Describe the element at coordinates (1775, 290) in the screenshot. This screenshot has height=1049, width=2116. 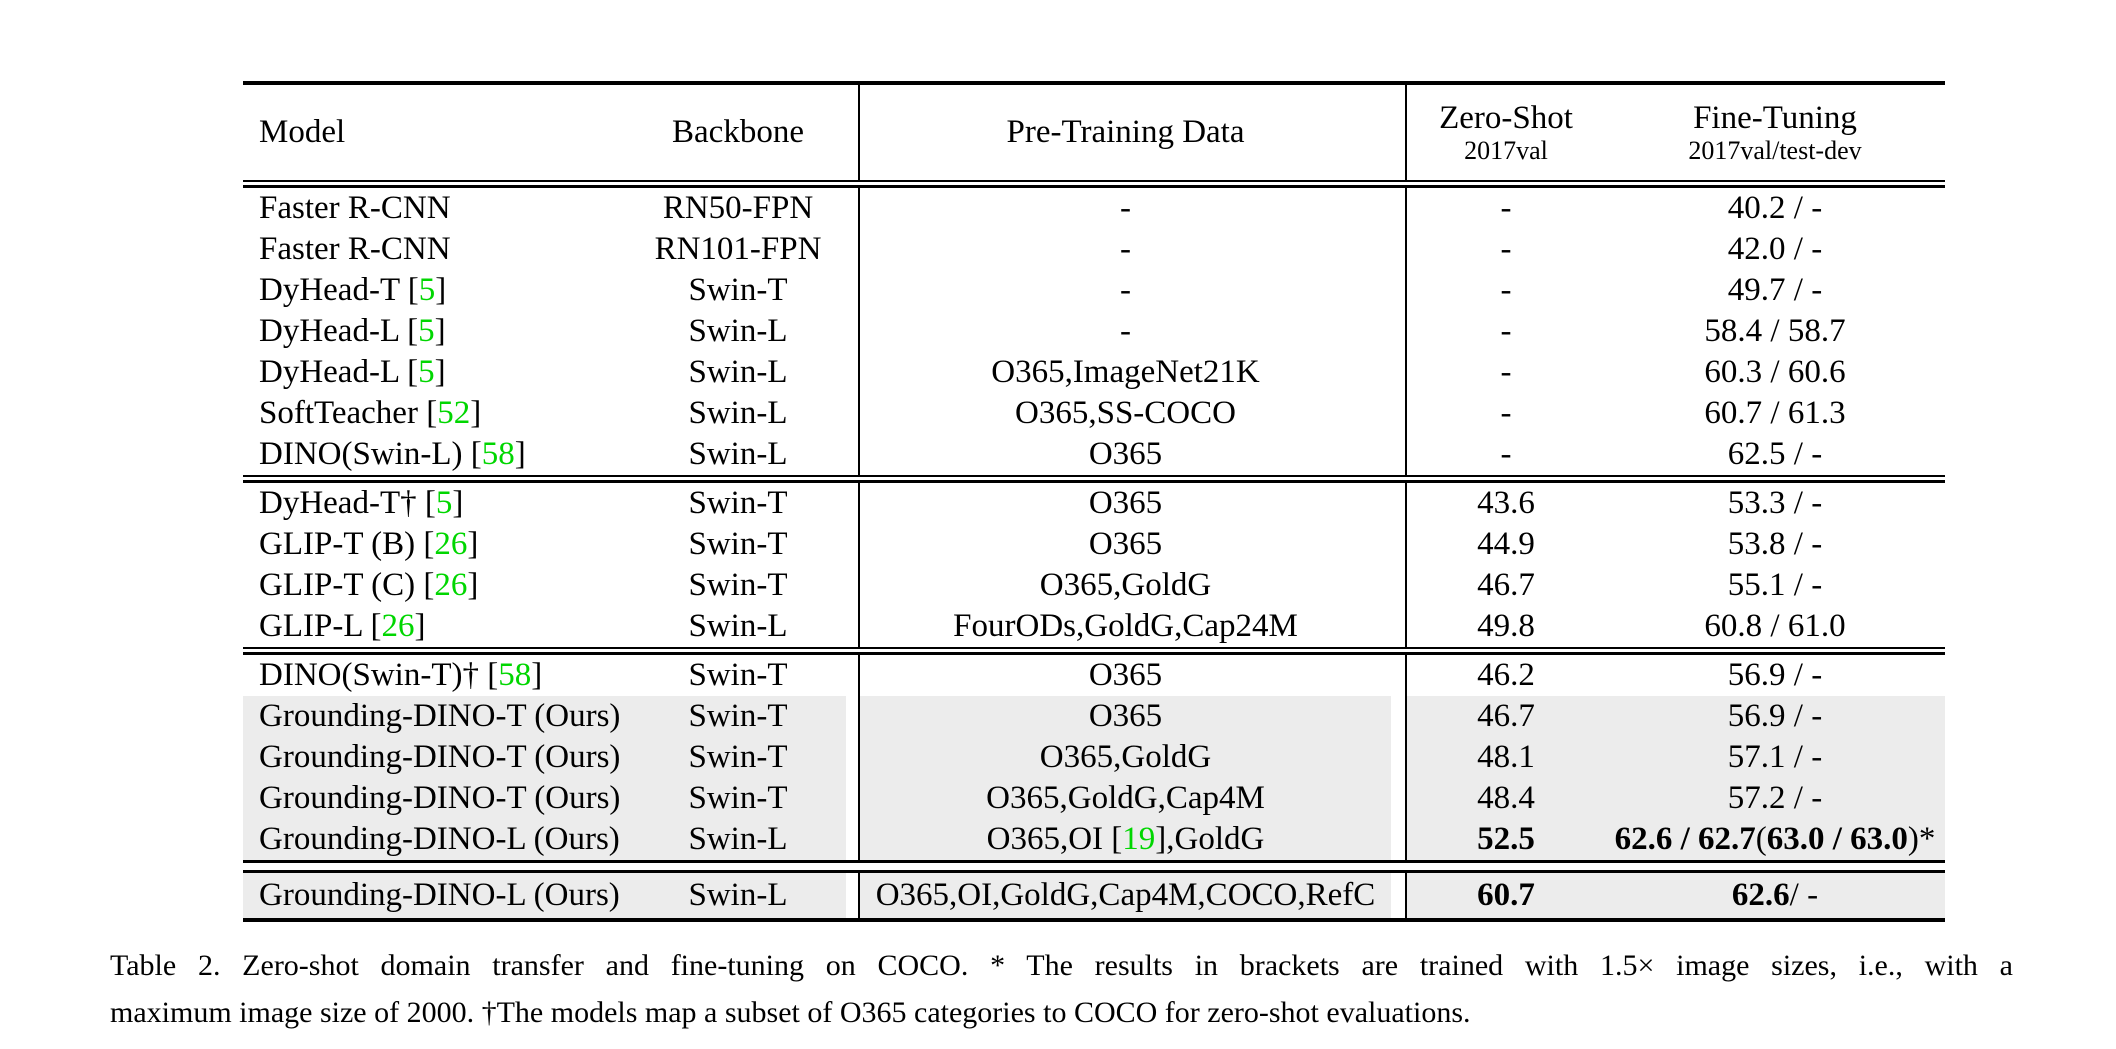
I see `text-segment: 49.7 / -` at that location.